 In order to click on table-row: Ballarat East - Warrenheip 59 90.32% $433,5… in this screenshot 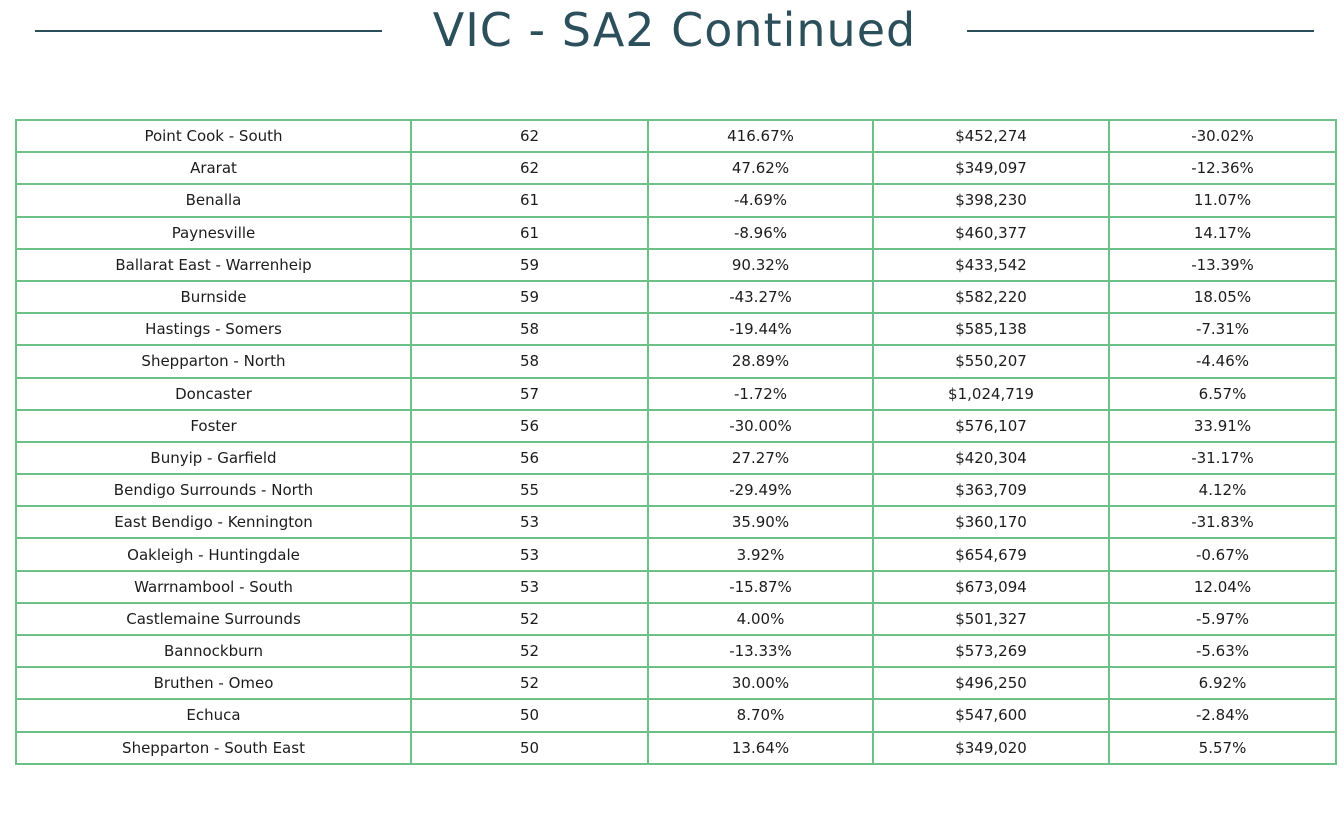, I will do `click(676, 264)`.